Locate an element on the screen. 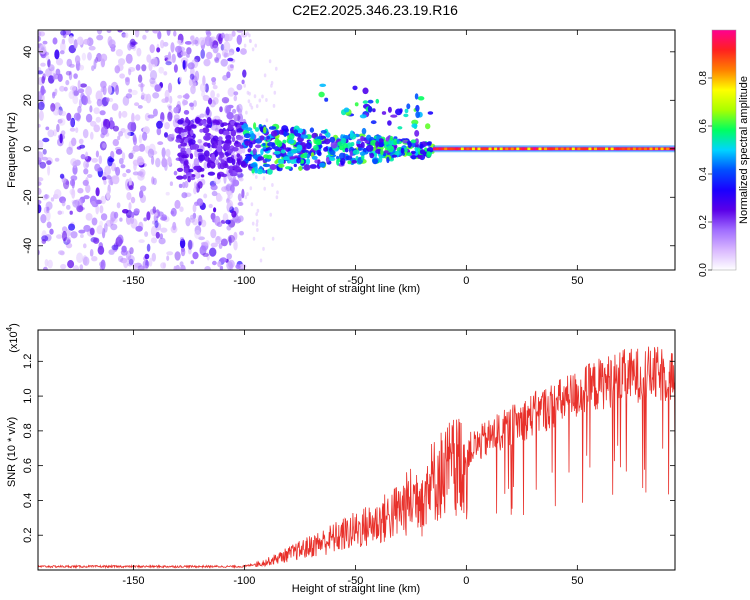 The height and width of the screenshot is (600, 750). colorbar-label: Normalized spectral amplitude is located at coordinates (744, 150).